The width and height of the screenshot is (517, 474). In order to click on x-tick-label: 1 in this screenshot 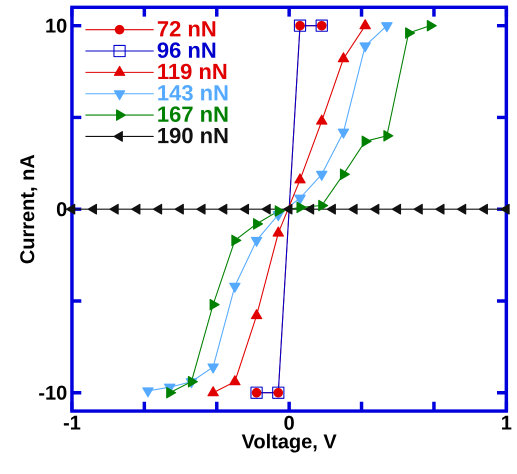, I will do `click(507, 423)`.